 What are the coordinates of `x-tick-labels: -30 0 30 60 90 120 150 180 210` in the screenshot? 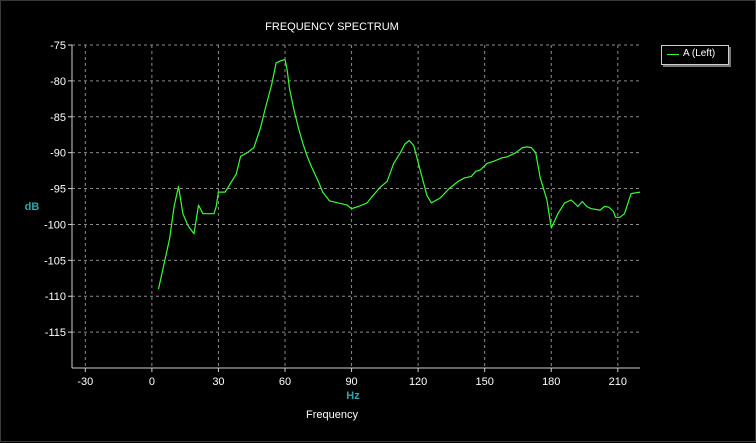 It's located at (352, 378).